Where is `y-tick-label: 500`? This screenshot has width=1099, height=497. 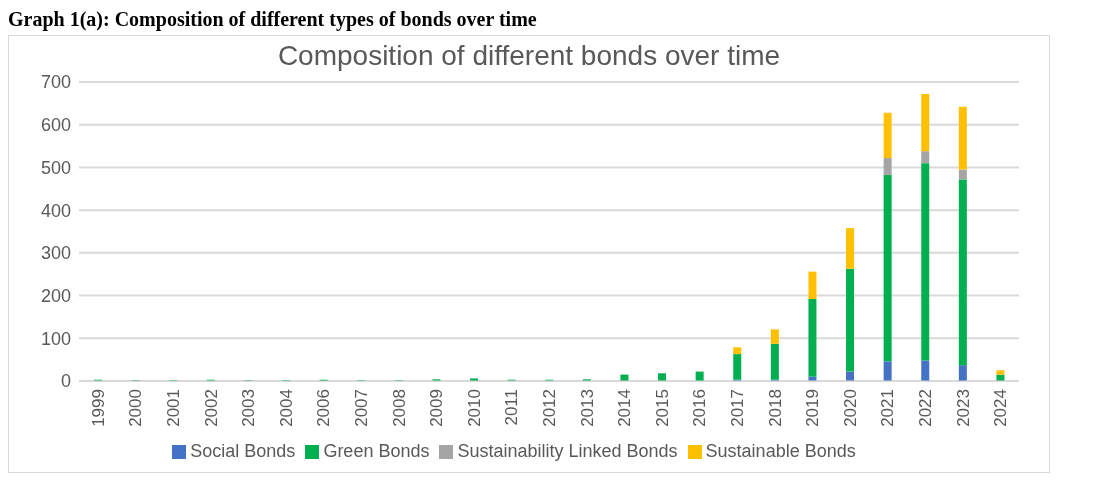
y-tick-label: 500 is located at coordinates (55, 167).